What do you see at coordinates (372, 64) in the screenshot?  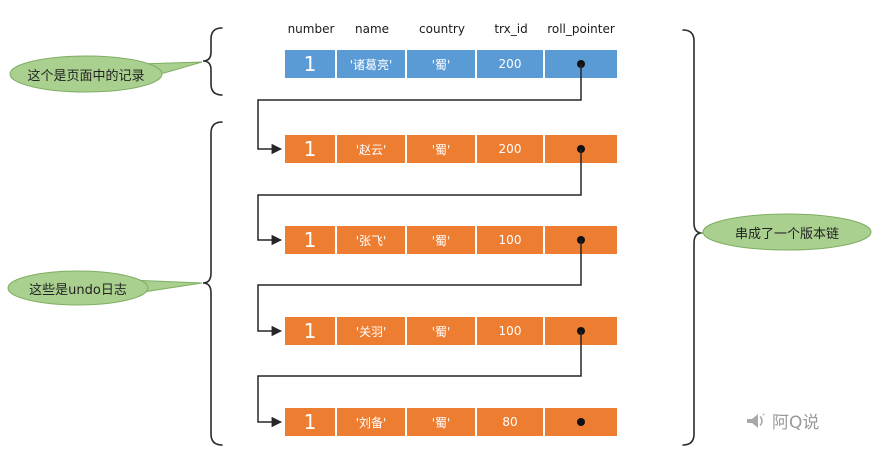 I see `name-cell: '诸葛亮'` at bounding box center [372, 64].